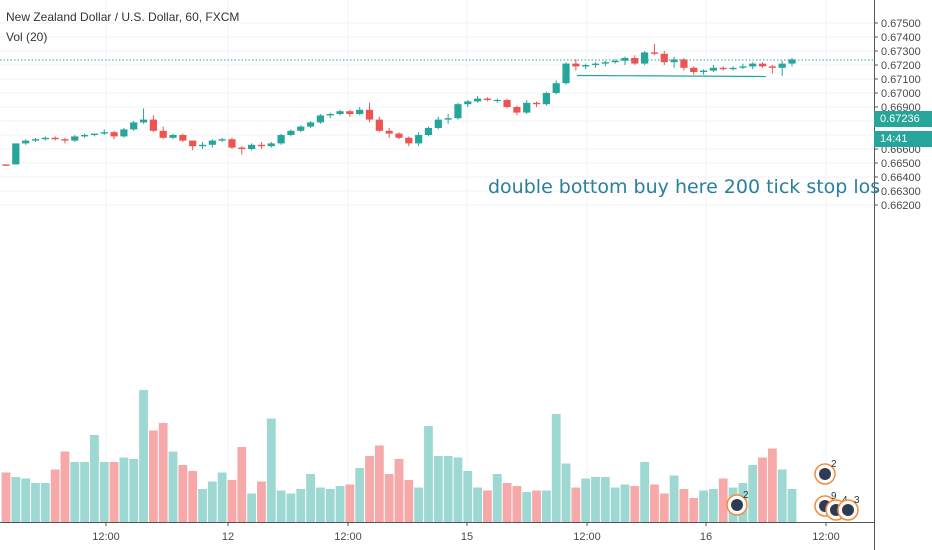 Image resolution: width=932 pixels, height=550 pixels. I want to click on time-tick-label: 12, so click(228, 537).